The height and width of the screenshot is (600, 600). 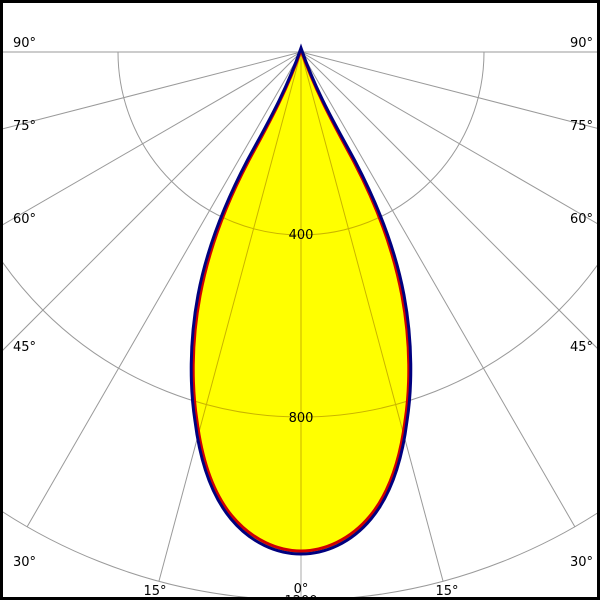 What do you see at coordinates (301, 235) in the screenshot?
I see `radial-label-400: 400` at bounding box center [301, 235].